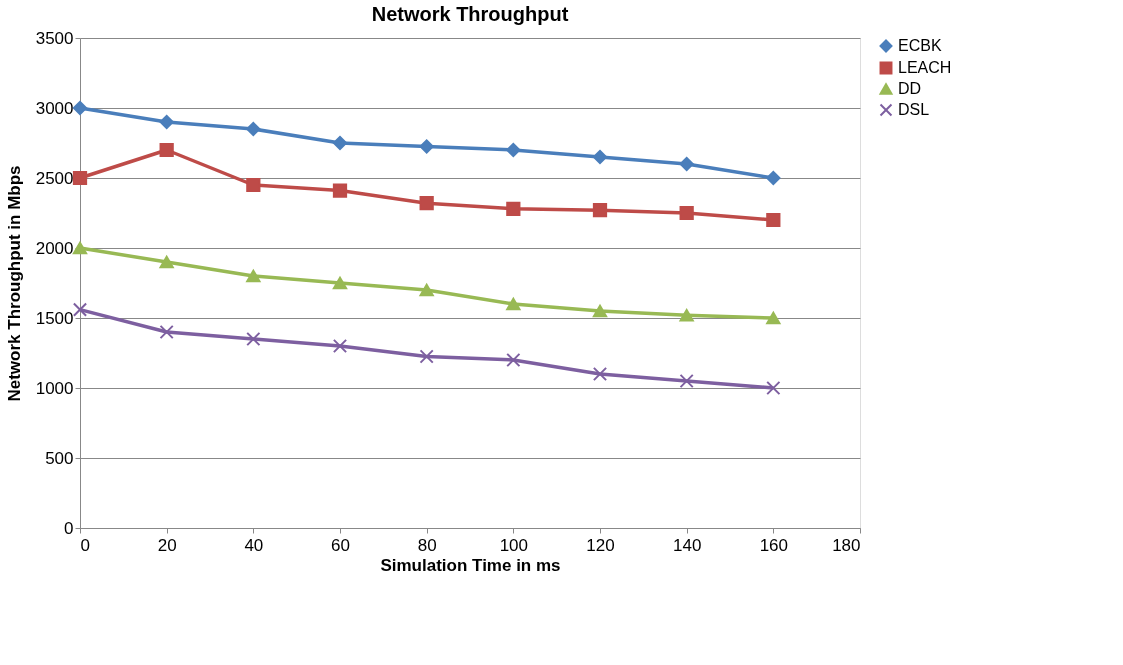 This screenshot has height=665, width=1123. What do you see at coordinates (925, 67) in the screenshot?
I see `legend-label: LEACH` at bounding box center [925, 67].